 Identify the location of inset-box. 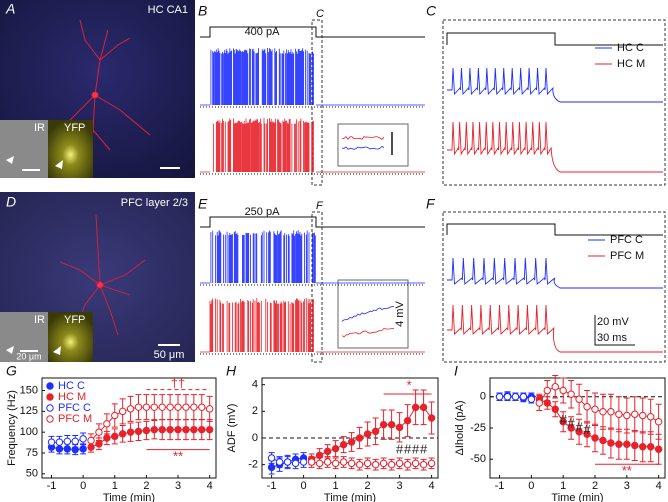
(373, 314).